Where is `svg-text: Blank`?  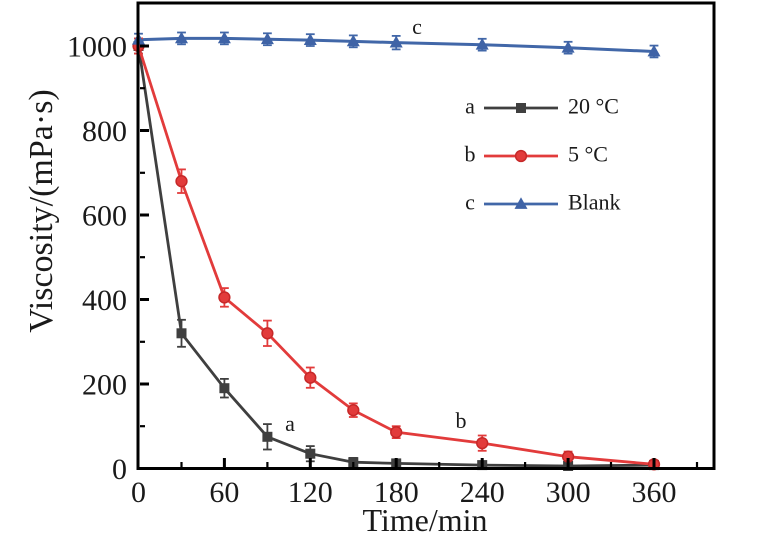
svg-text: Blank is located at coordinates (594, 202).